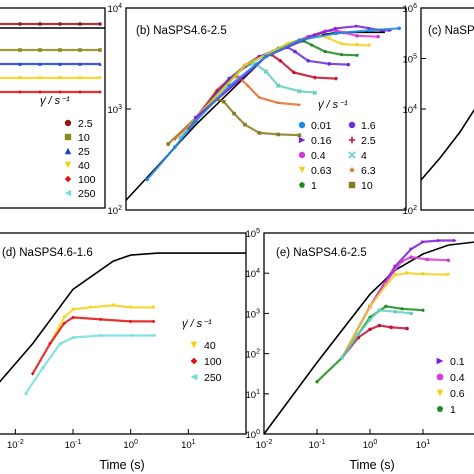  Describe the element at coordinates (343, 440) in the screenshot. I see `panel-e-x-ticks: 10⁻² 10⁻¹ 10⁰ 10¹` at that location.